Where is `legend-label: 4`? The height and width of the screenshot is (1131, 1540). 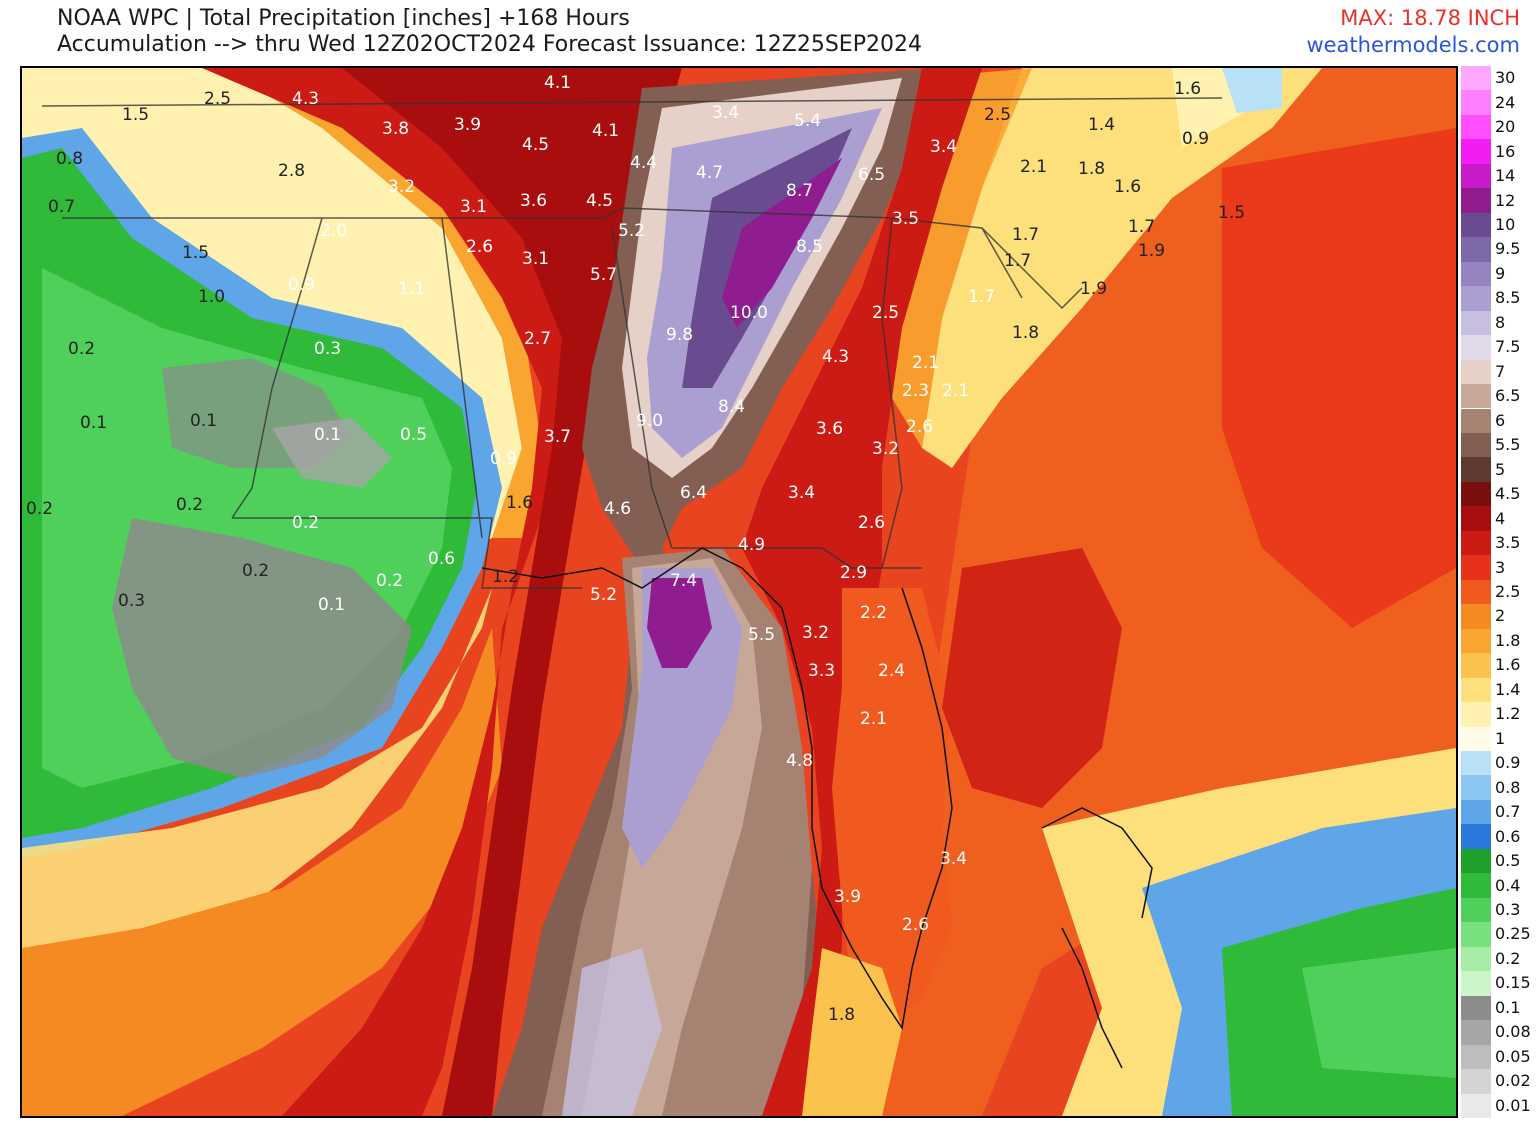 legend-label: 4 is located at coordinates (1500, 518).